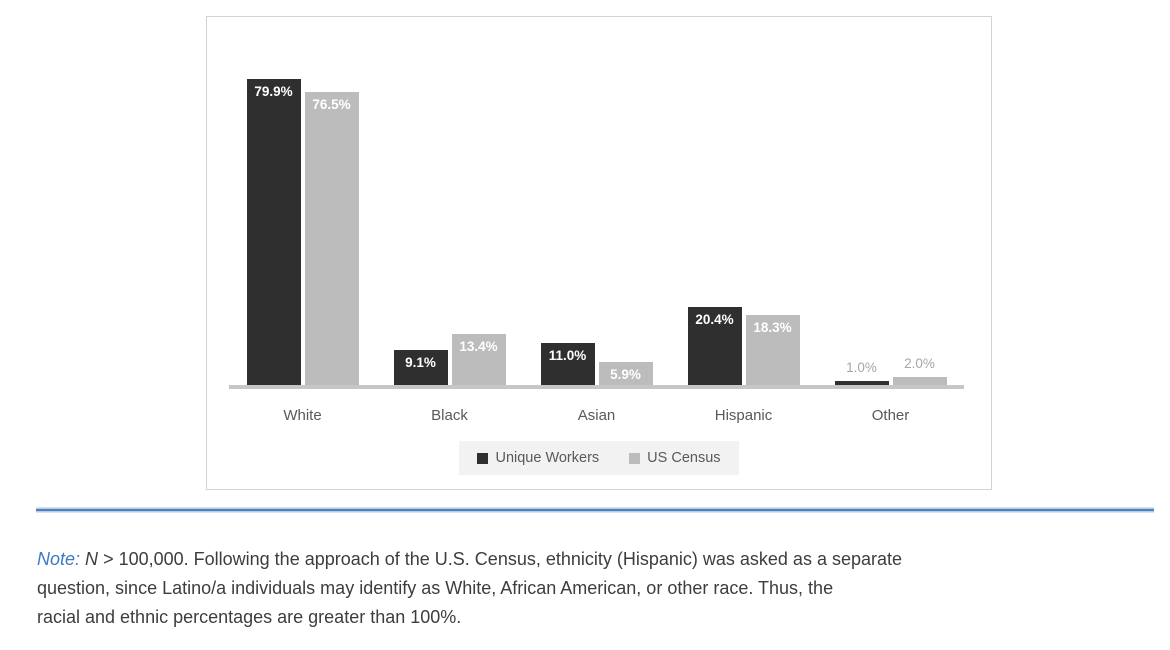  What do you see at coordinates (743, 346) in the screenshot?
I see `bar-group-hispanic: 20.4% 18.3%` at bounding box center [743, 346].